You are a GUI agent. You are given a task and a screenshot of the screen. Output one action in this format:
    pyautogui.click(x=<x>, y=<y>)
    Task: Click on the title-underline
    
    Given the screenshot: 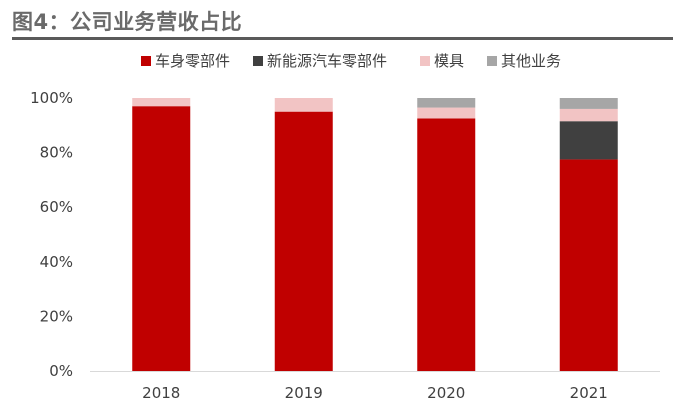 What is the action you would take?
    pyautogui.click(x=342, y=38)
    